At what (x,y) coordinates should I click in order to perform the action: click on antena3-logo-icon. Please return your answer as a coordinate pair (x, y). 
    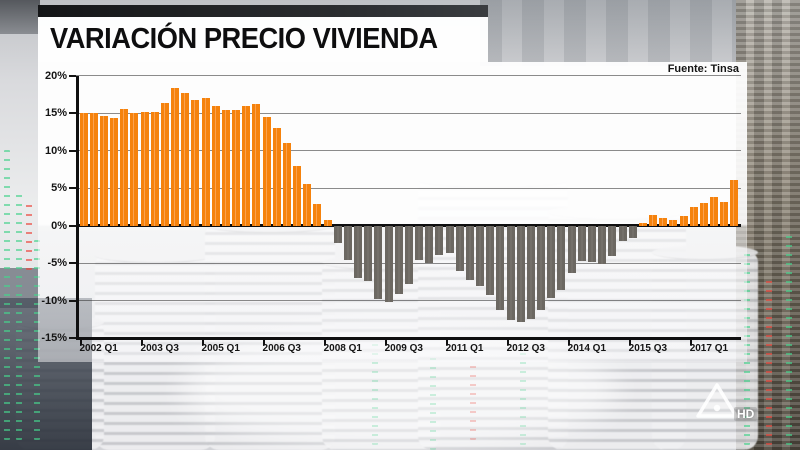
    Looking at the image, I should click on (717, 400).